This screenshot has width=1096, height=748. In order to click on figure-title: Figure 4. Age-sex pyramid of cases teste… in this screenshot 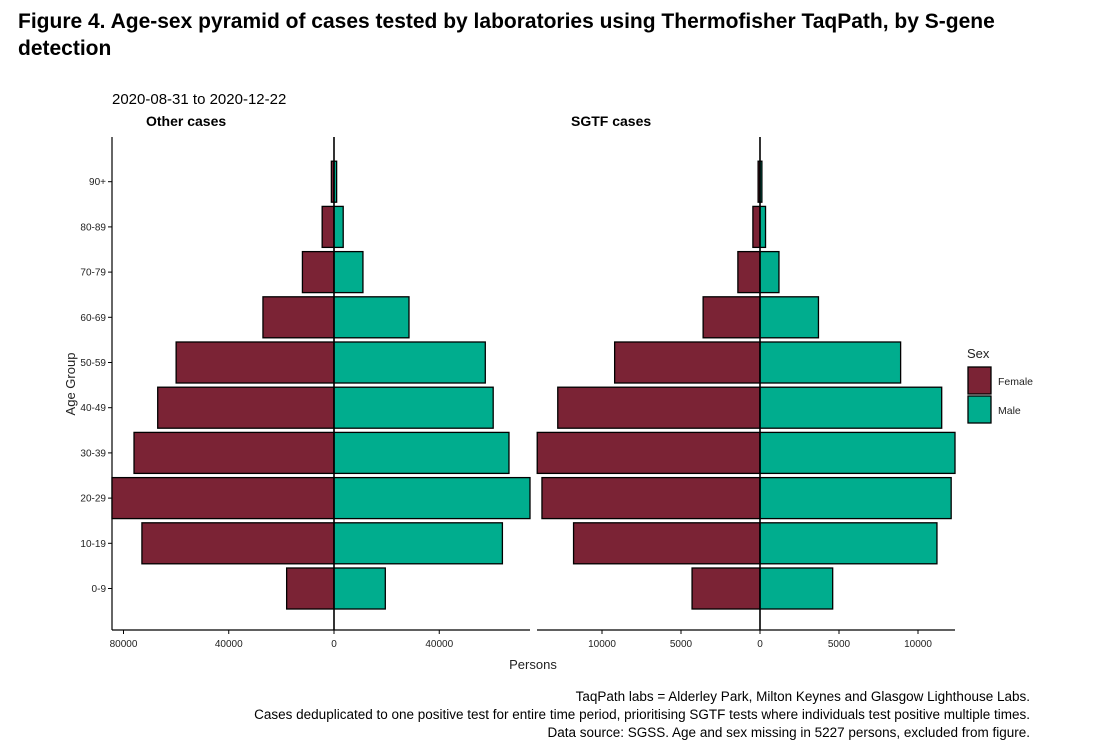, I will do `click(506, 35)`.